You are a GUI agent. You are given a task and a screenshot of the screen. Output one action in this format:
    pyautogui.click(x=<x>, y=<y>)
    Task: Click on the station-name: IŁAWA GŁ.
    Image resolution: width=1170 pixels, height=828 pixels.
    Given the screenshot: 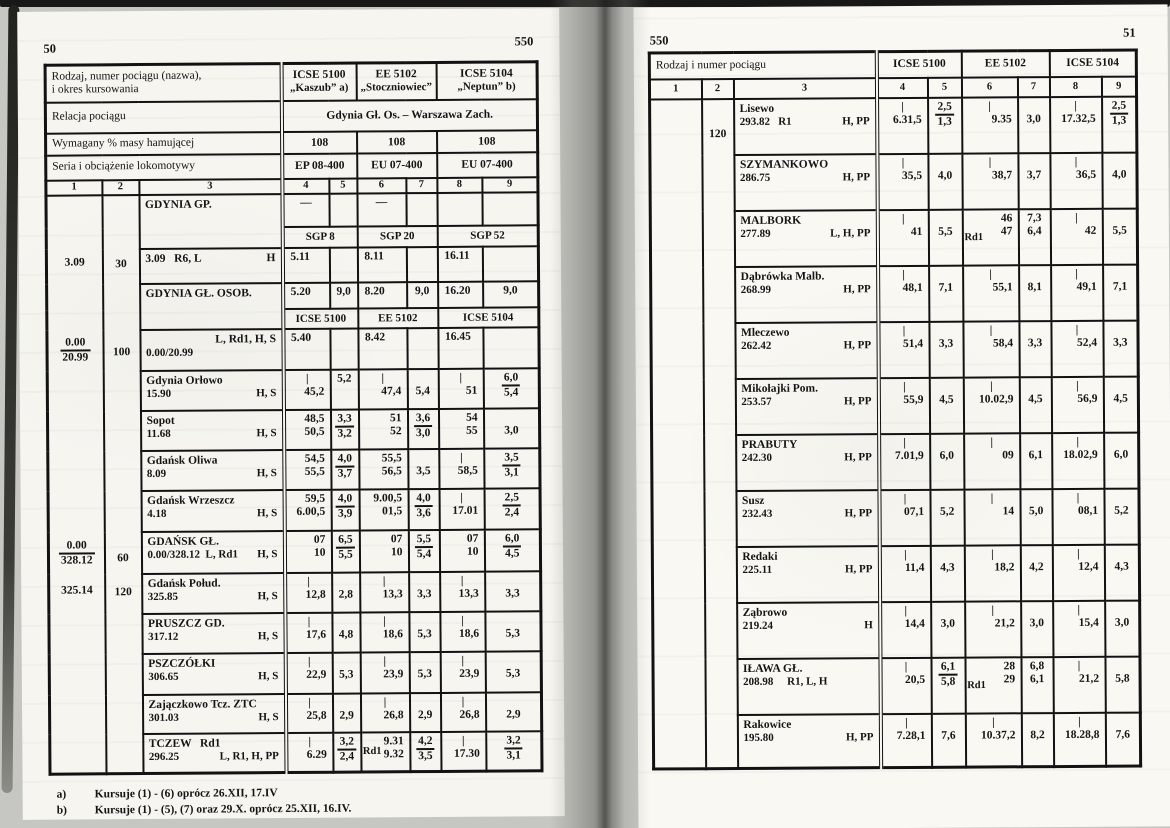 What is the action you would take?
    pyautogui.click(x=772, y=668)
    